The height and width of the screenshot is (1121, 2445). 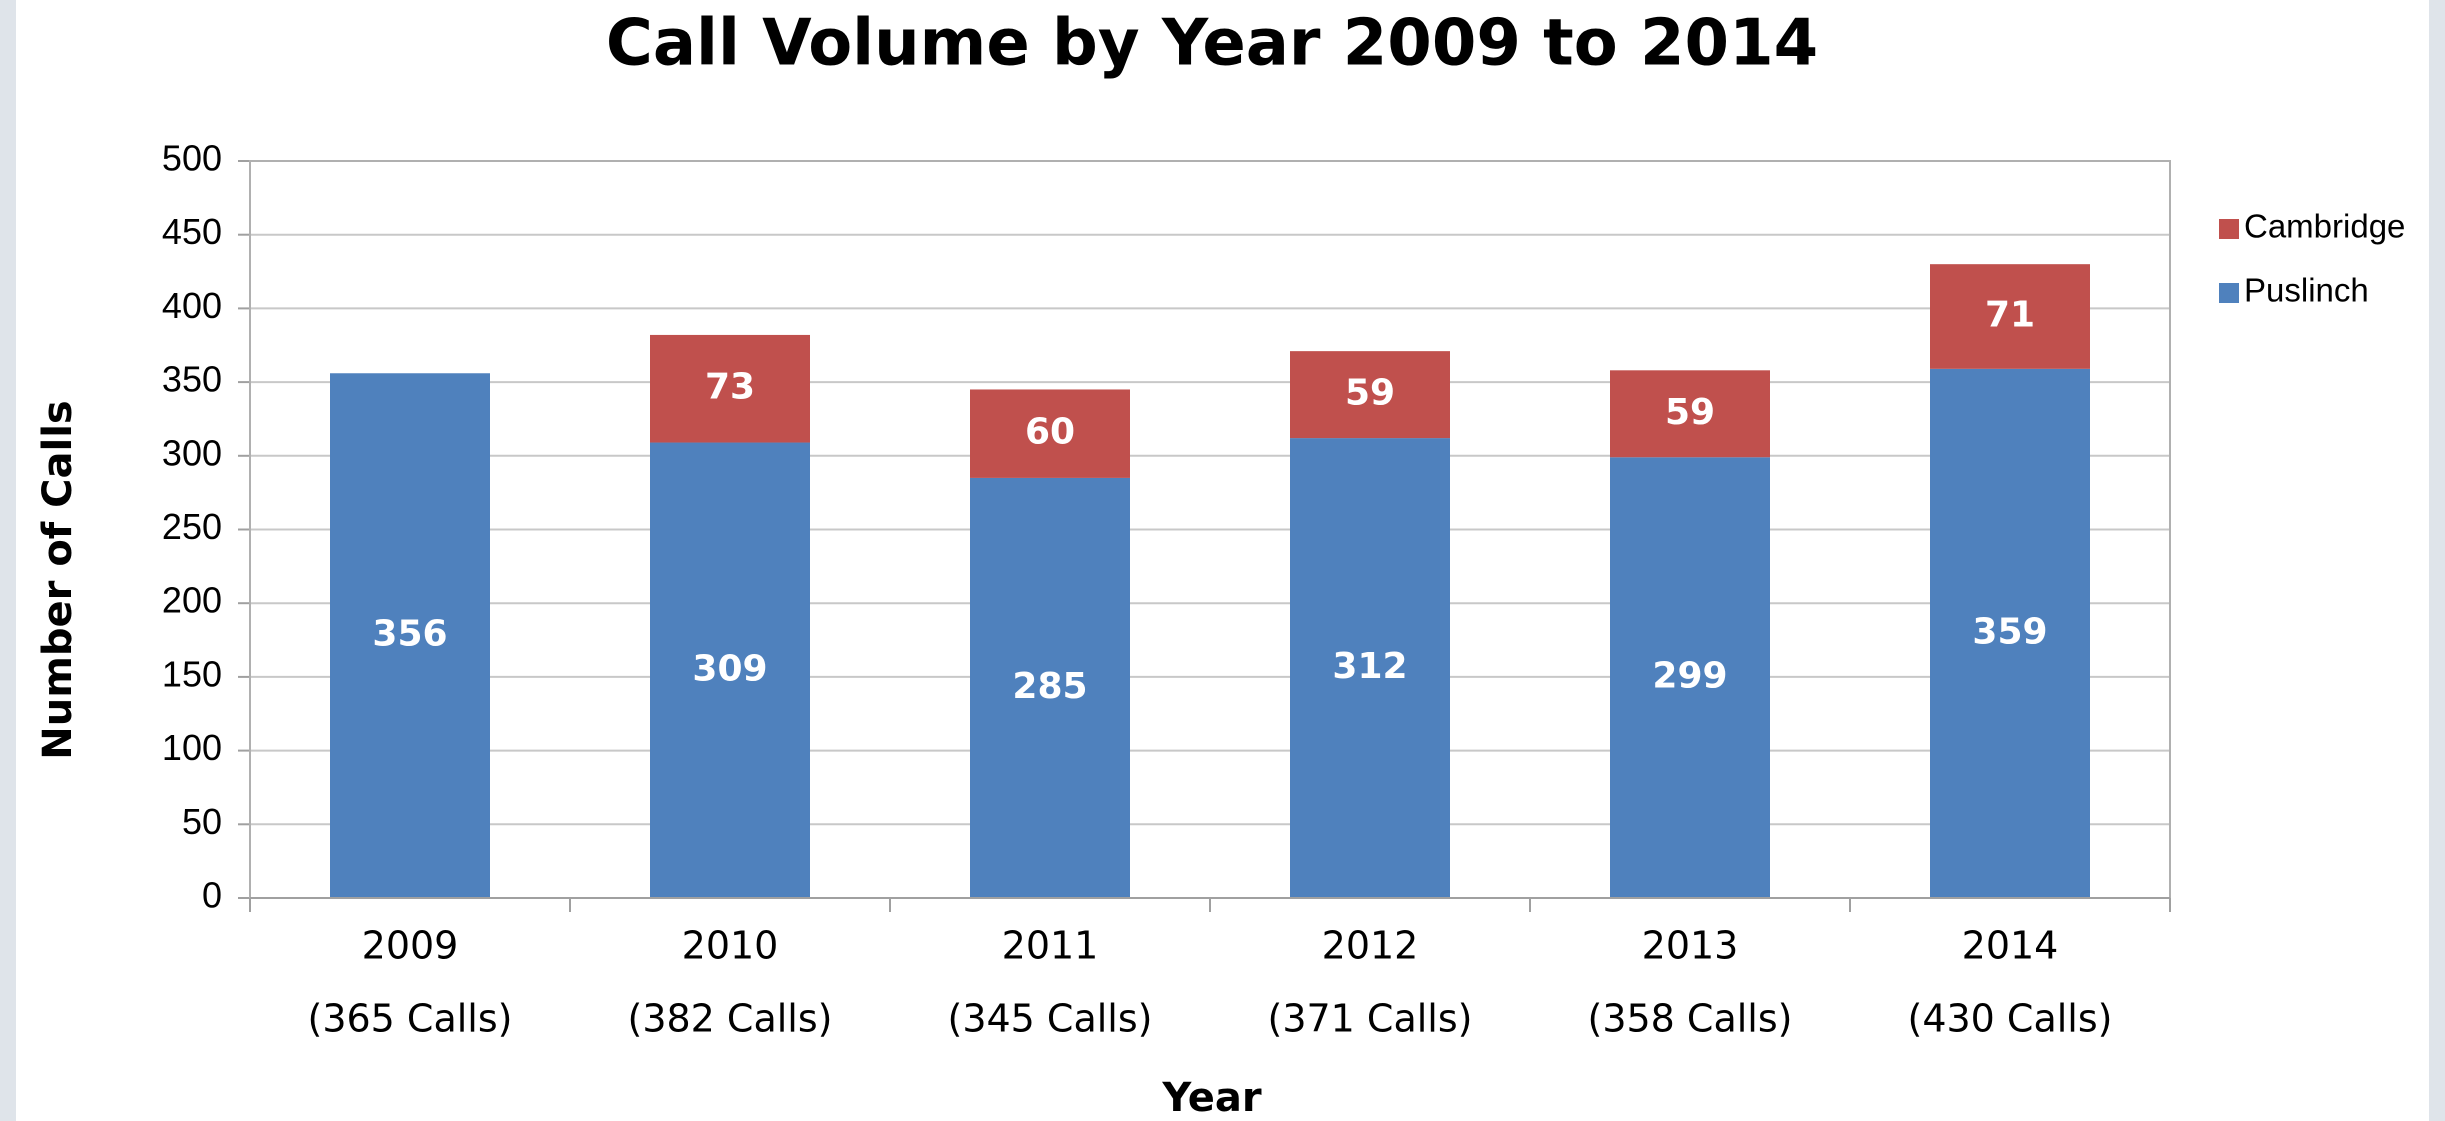 What do you see at coordinates (192, 673) in the screenshot?
I see `y-tick-label: 150` at bounding box center [192, 673].